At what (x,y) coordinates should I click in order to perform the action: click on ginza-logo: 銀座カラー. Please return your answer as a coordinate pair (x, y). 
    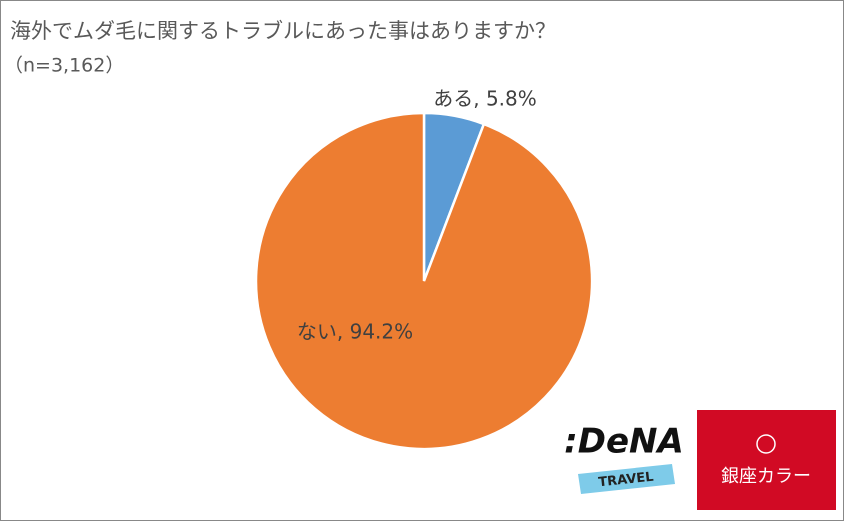
    Looking at the image, I should click on (766, 460).